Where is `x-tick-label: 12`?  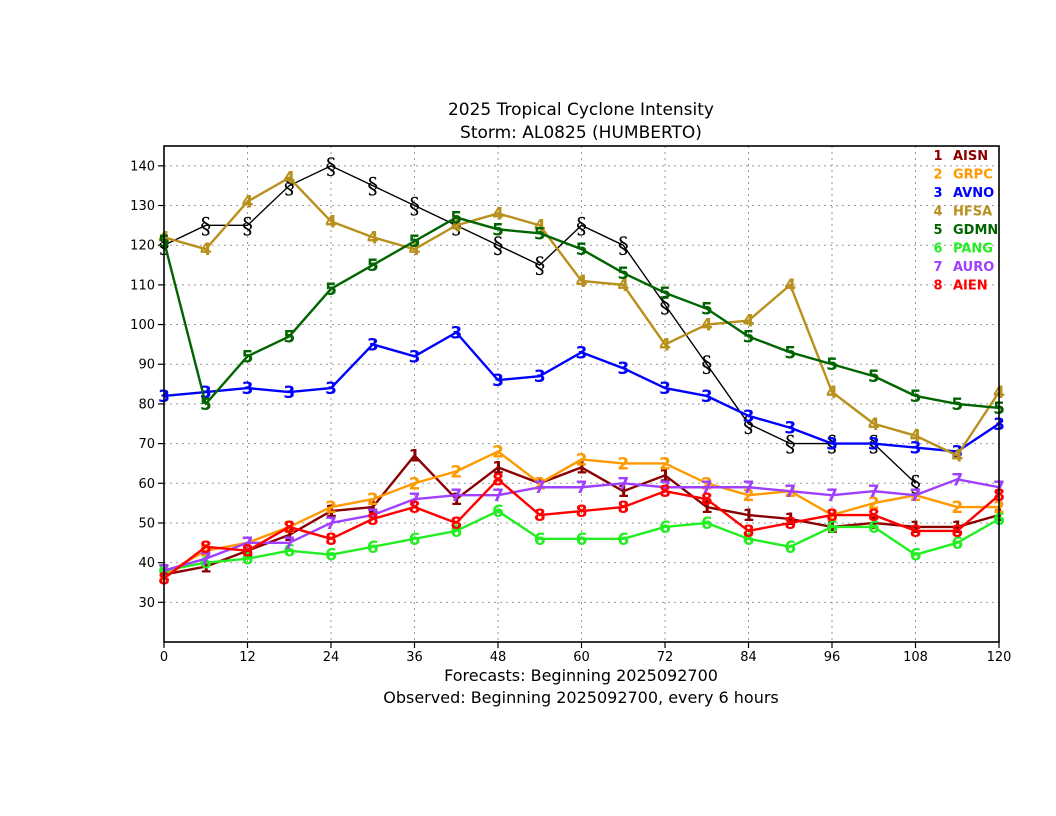
x-tick-label: 12 is located at coordinates (247, 657).